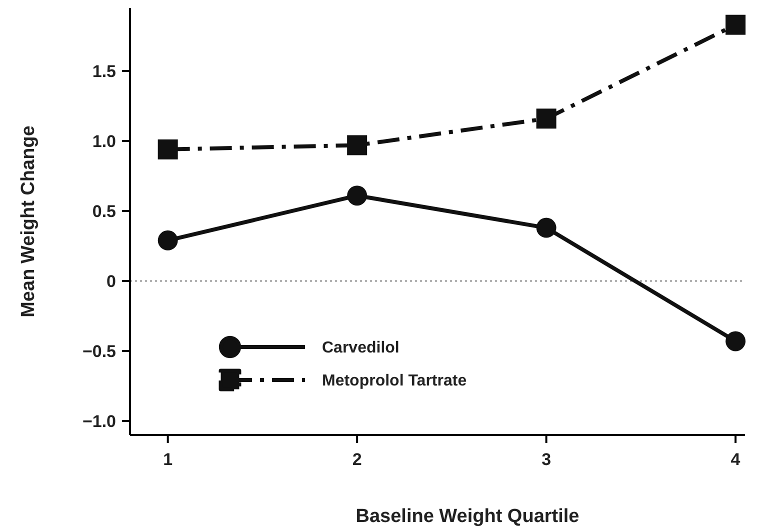 This screenshot has height=530, width=761. I want to click on y-tick-label: 1.5, so click(104, 71).